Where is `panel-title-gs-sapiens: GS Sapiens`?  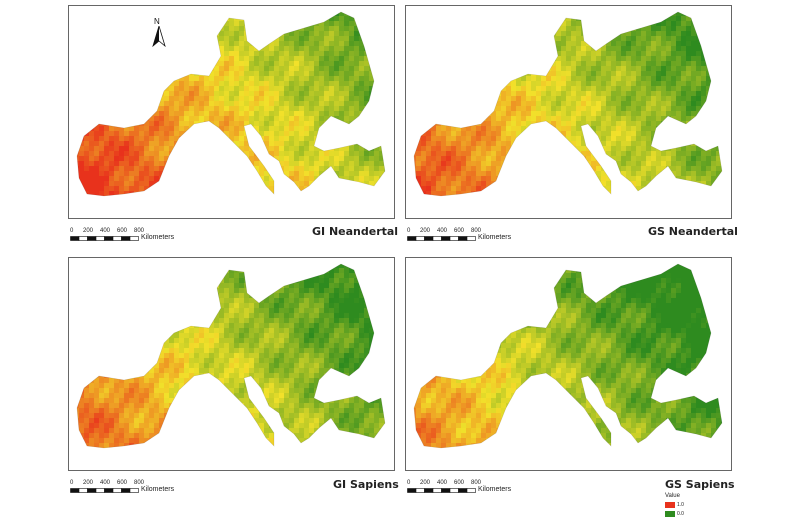
panel-title-gs-sapiens: GS Sapiens is located at coordinates (700, 484).